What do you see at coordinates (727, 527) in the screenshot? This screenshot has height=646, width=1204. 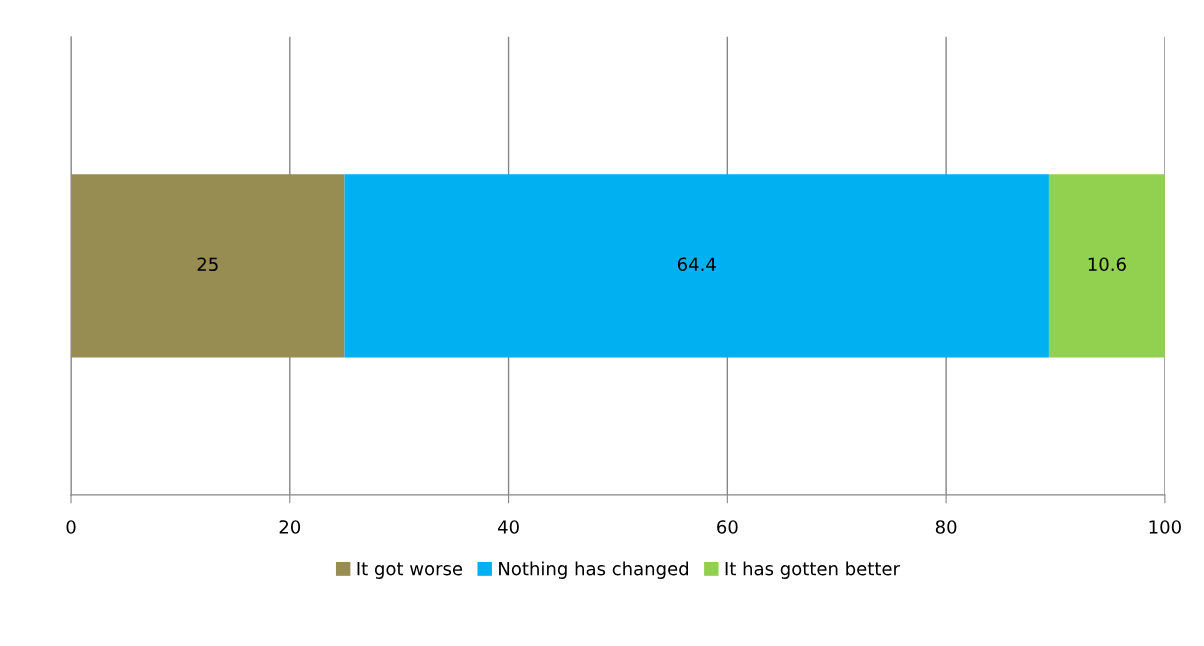 I see `x-tick-label: 60` at bounding box center [727, 527].